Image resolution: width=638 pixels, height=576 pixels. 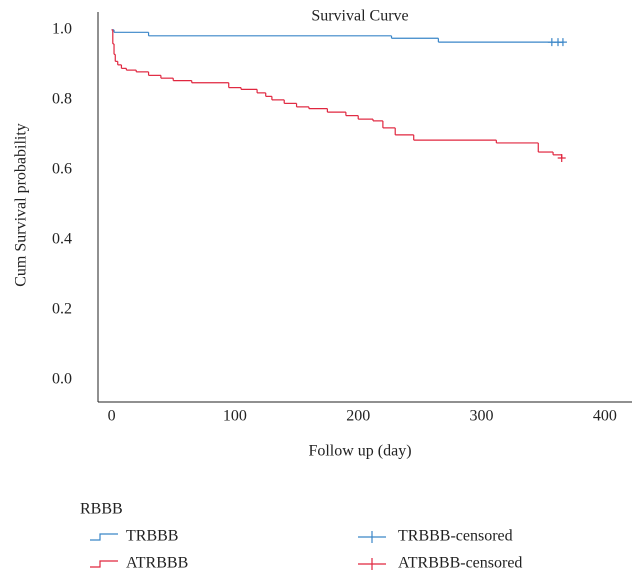 I want to click on x-tick-label: 400, so click(x=605, y=416).